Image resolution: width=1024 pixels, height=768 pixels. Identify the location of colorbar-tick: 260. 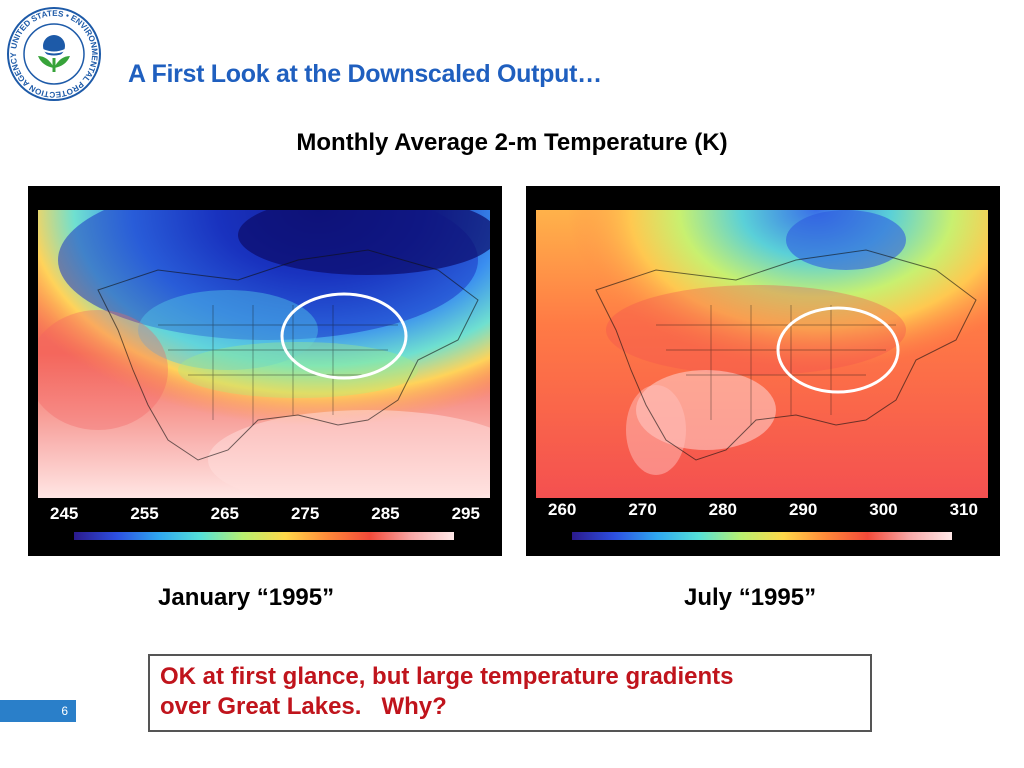
(562, 509).